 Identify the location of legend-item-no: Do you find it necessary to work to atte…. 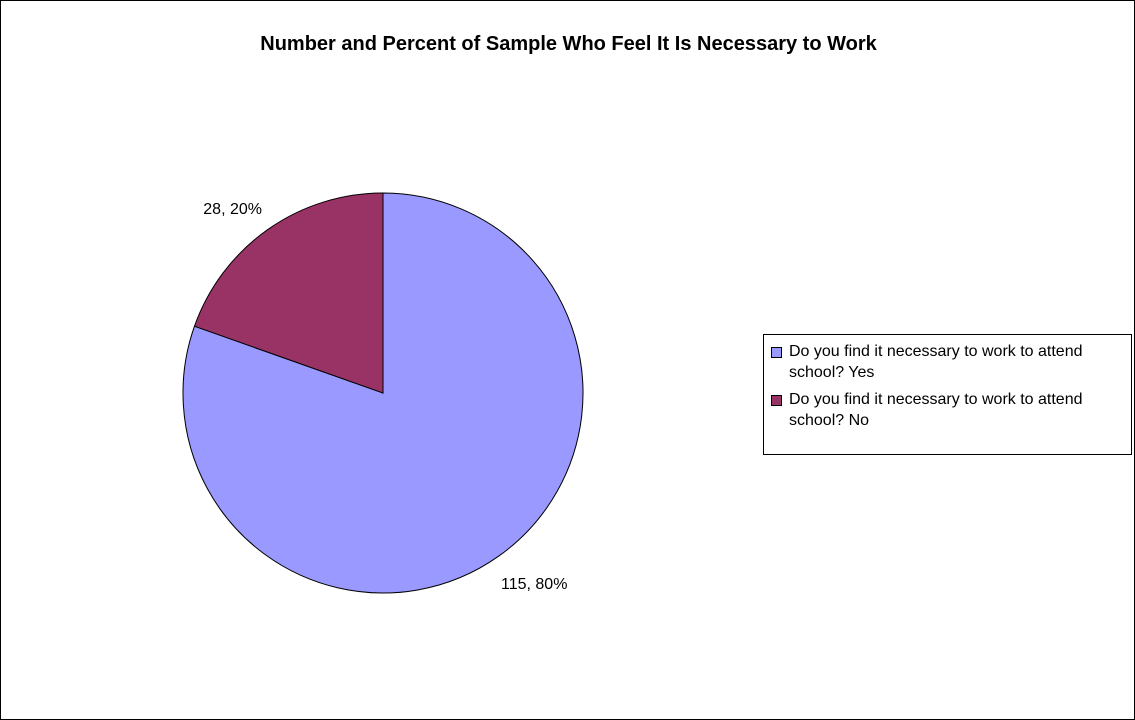
(951, 410).